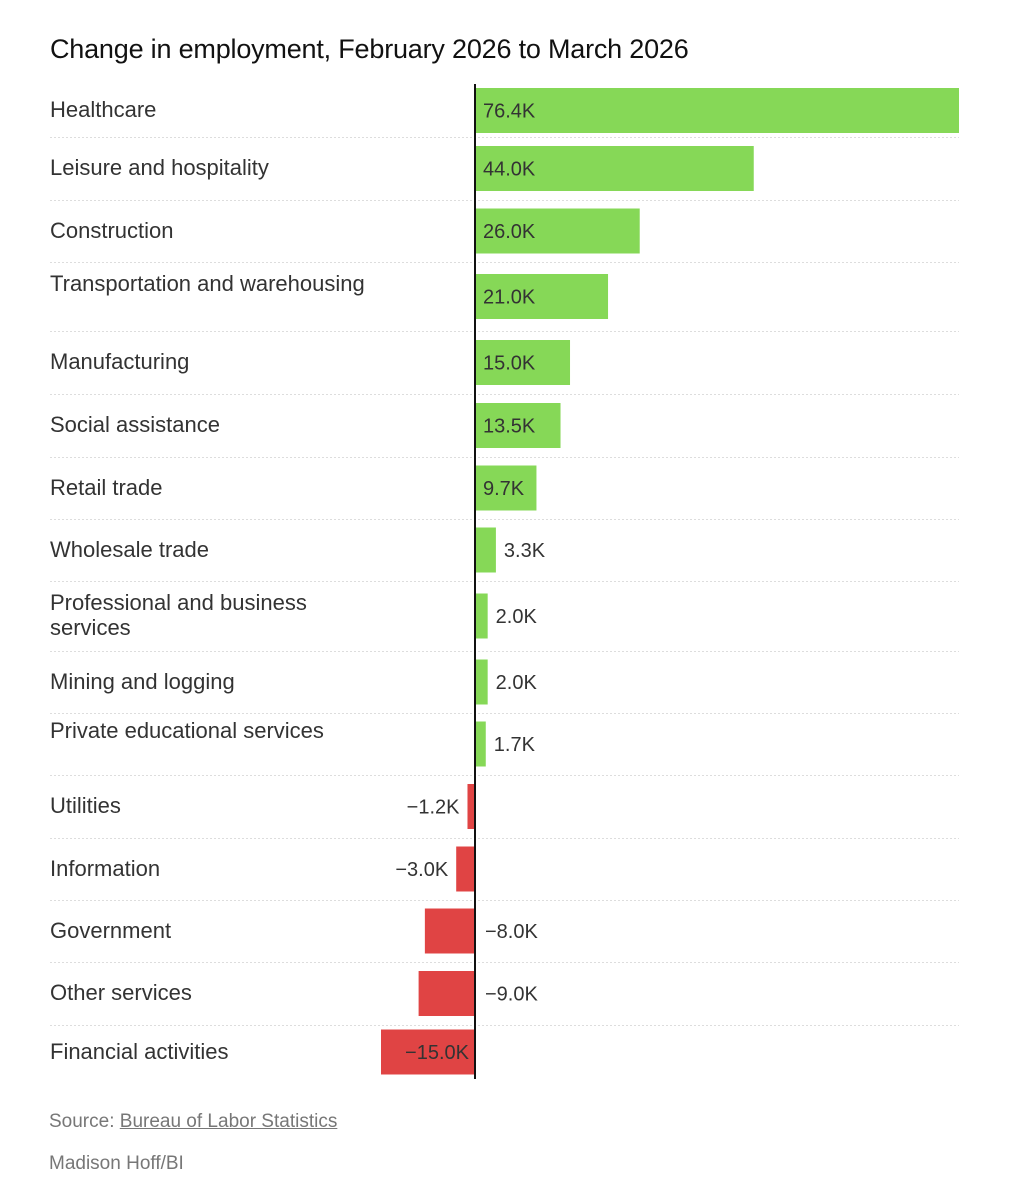  Describe the element at coordinates (178, 615) in the screenshot. I see `category-label: Professional and business services` at that location.